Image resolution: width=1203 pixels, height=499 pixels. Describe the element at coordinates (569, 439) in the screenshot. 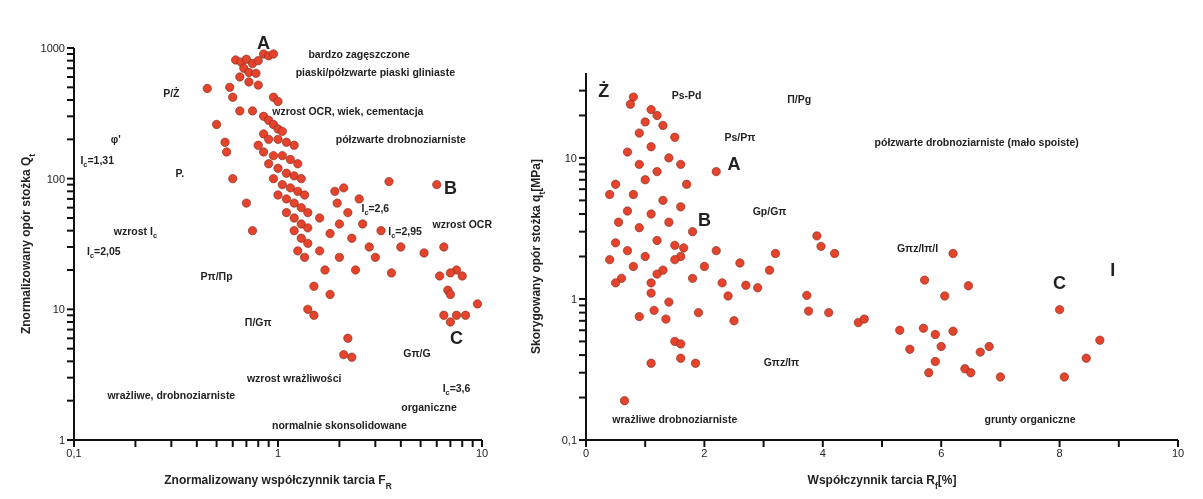

I see `y-tick-label: 0,1` at that location.